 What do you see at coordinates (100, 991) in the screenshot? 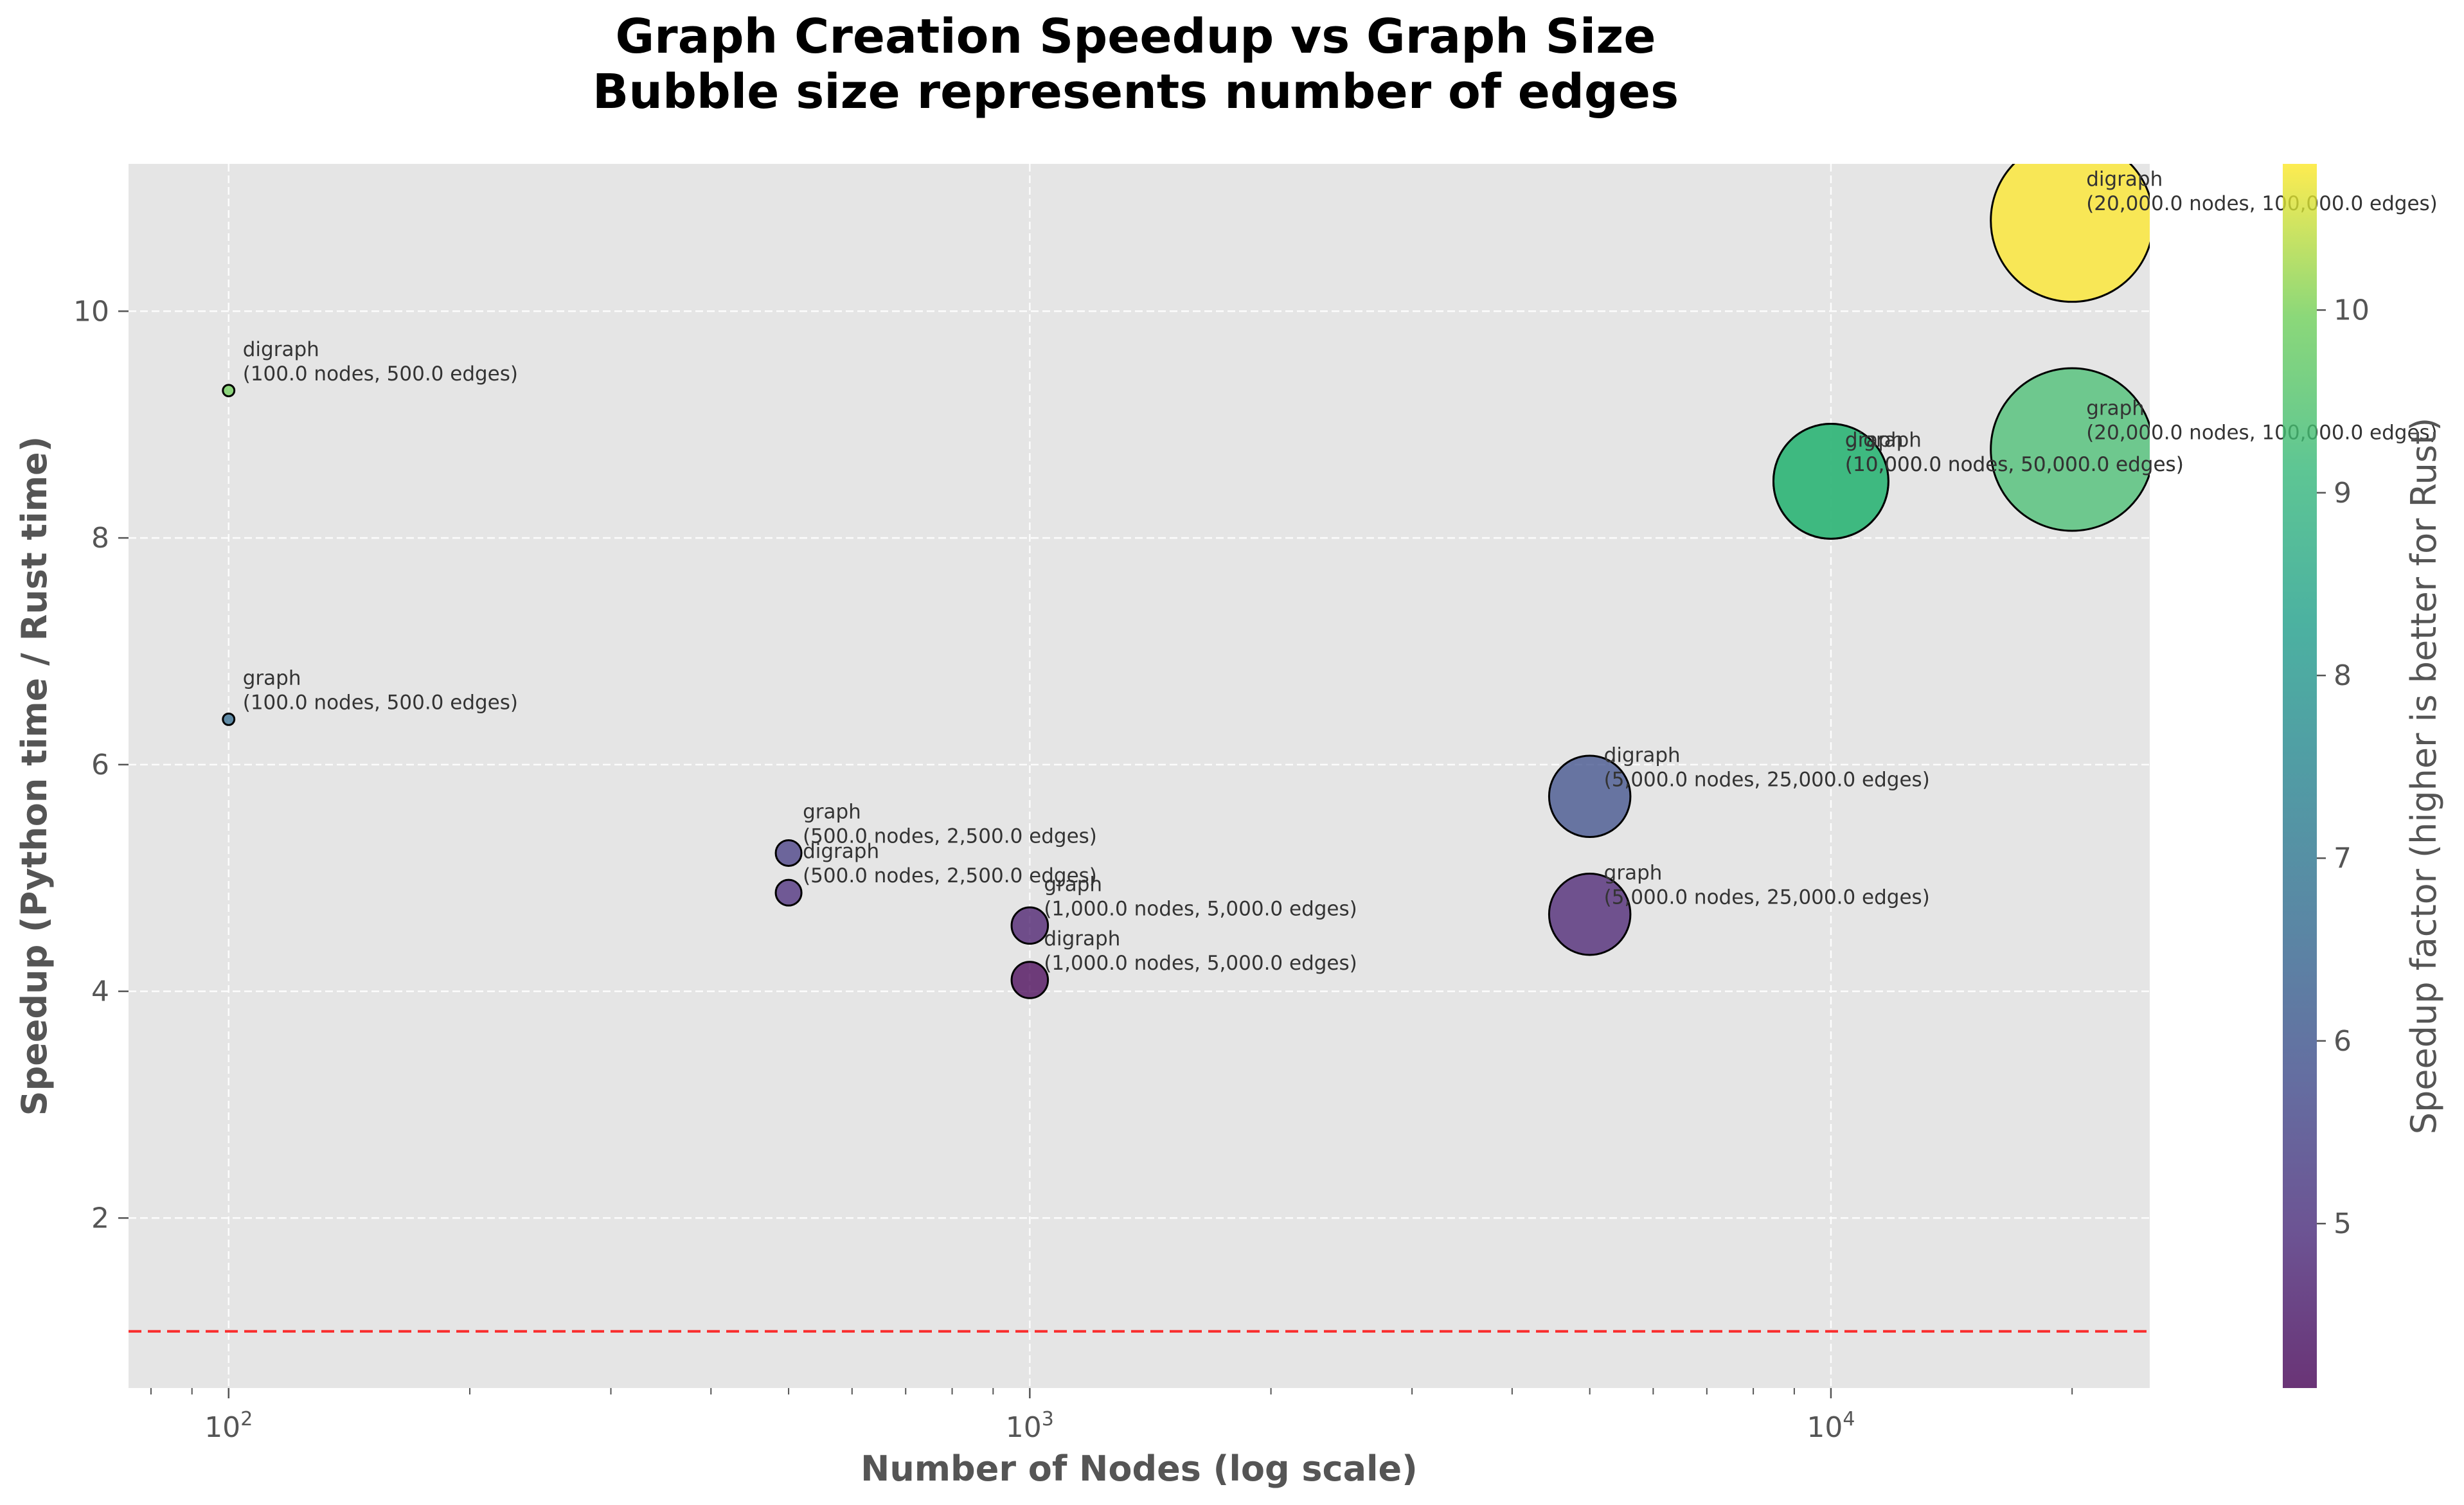
I see `y-tick-label: 4` at bounding box center [100, 991].